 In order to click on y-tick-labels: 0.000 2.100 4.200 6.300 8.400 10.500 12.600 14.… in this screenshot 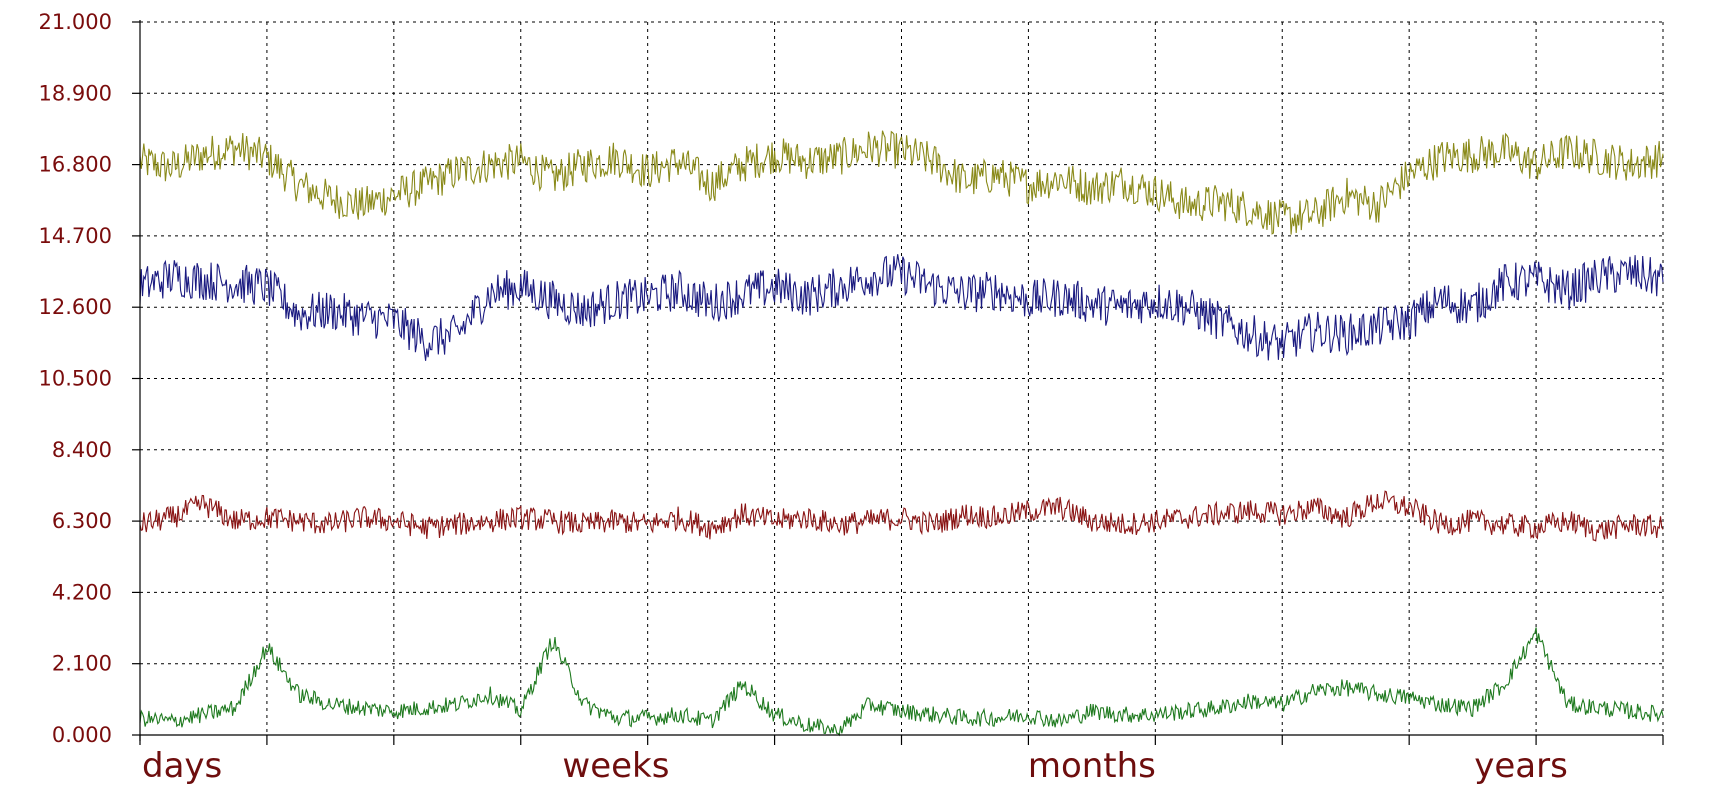, I will do `click(75, 378)`.